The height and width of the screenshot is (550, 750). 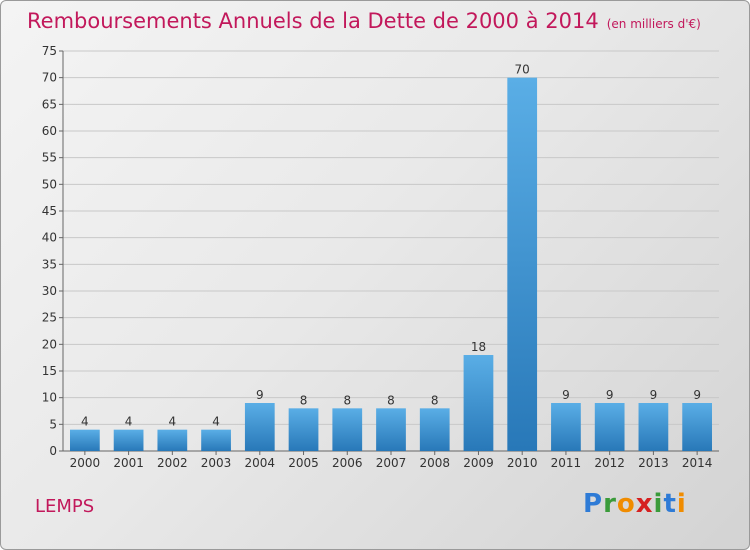 I want to click on y-tick-label: 10, so click(x=49, y=398).